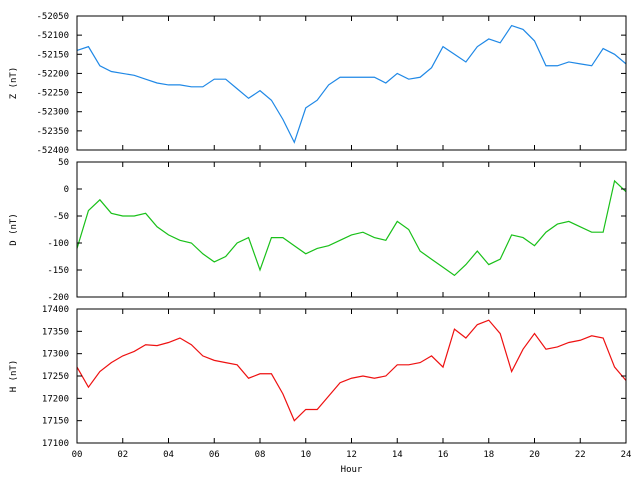 This screenshot has height=480, width=640. I want to click on y-tick-label: -50, so click(61, 217).